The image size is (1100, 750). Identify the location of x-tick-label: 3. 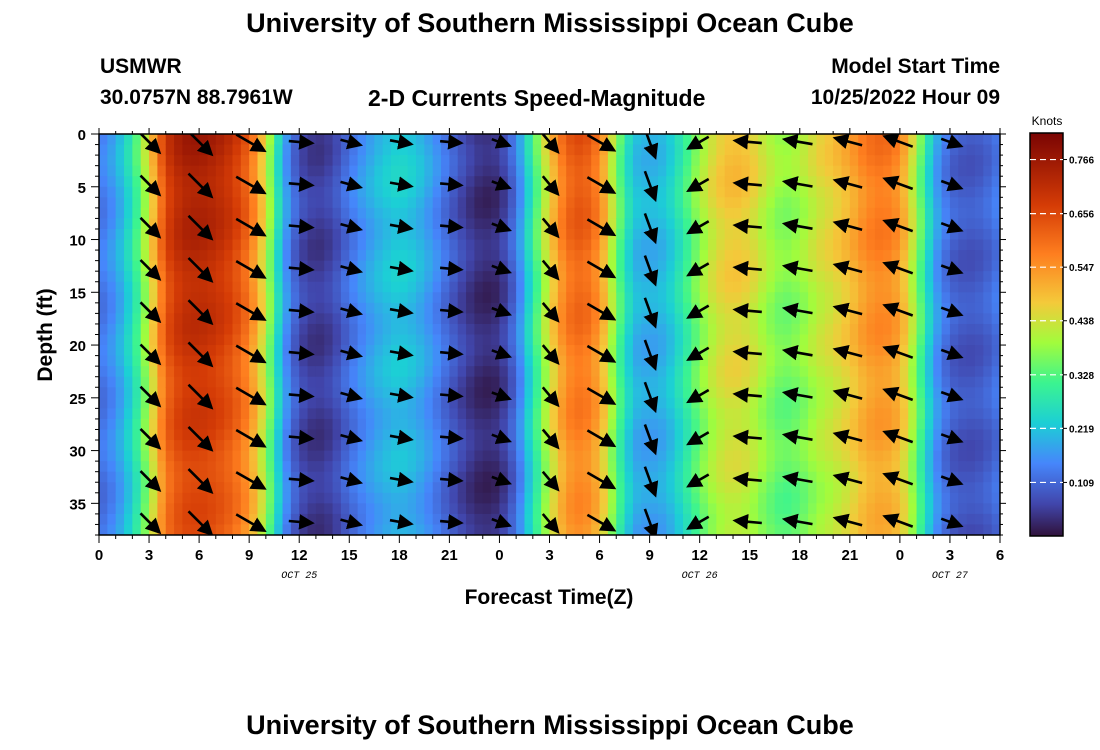
(950, 555).